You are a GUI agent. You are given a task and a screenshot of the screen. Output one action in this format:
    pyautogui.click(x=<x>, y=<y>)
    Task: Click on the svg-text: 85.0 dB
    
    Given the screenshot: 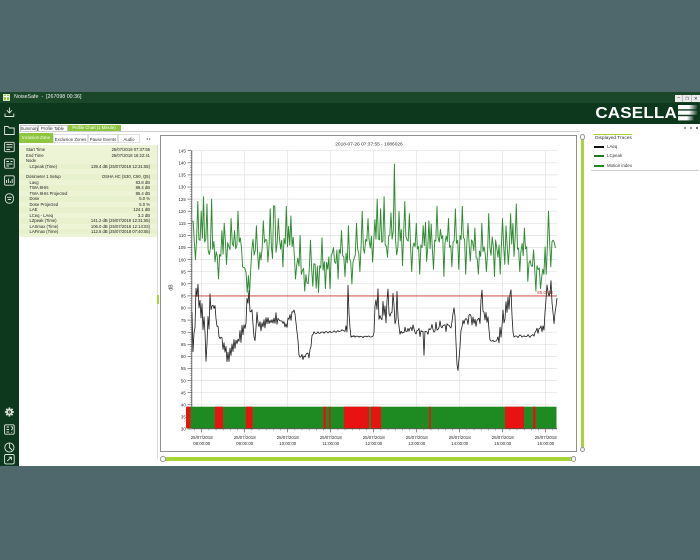 What is the action you would take?
    pyautogui.click(x=545, y=292)
    